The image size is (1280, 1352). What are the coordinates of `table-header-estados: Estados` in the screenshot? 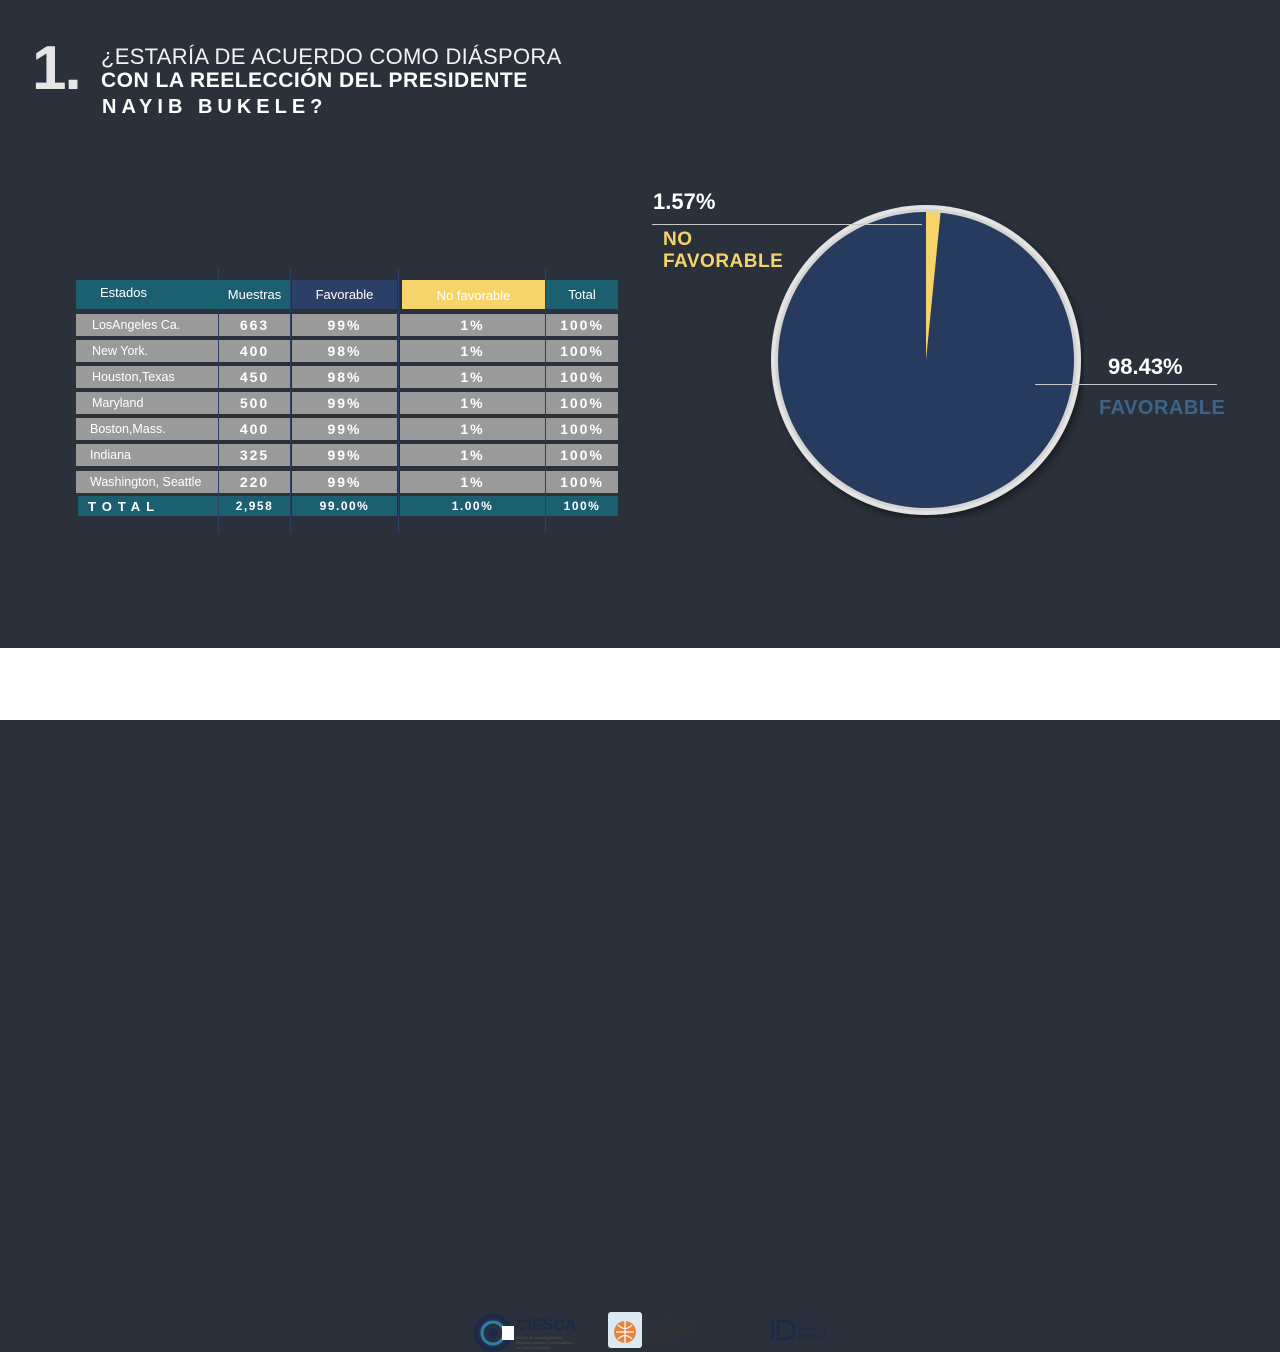 It's located at (147, 294).